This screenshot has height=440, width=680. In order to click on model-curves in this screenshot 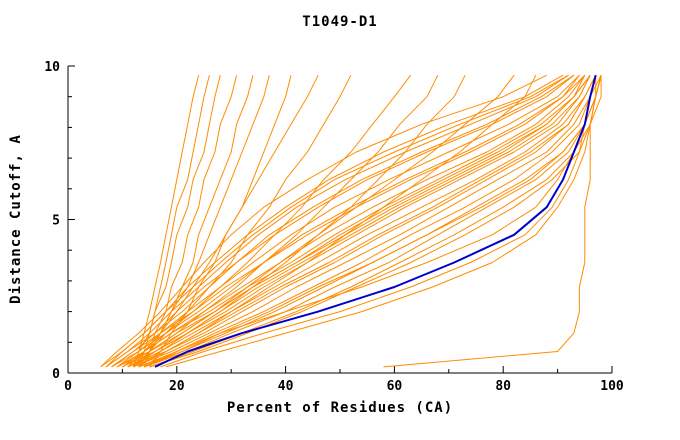, I will do `click(220, 221)`.